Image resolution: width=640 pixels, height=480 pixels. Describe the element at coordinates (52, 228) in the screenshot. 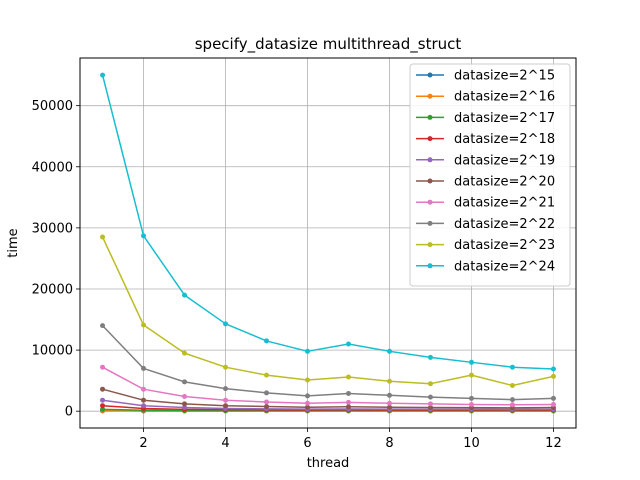

I see `y-tick-label: 30000` at that location.